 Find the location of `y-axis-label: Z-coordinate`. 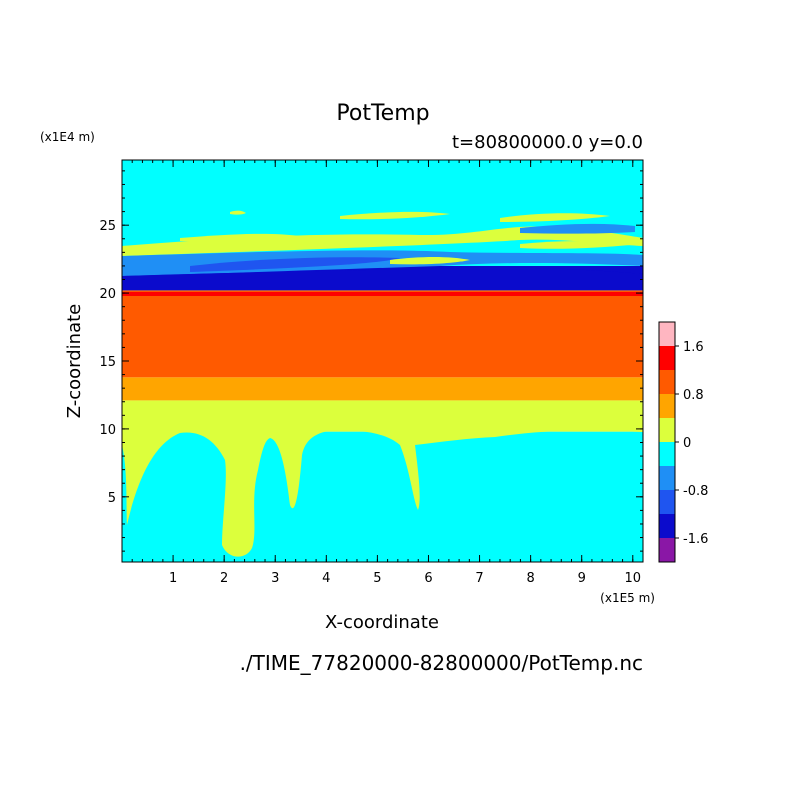

y-axis-label: Z-coordinate is located at coordinates (74, 361).